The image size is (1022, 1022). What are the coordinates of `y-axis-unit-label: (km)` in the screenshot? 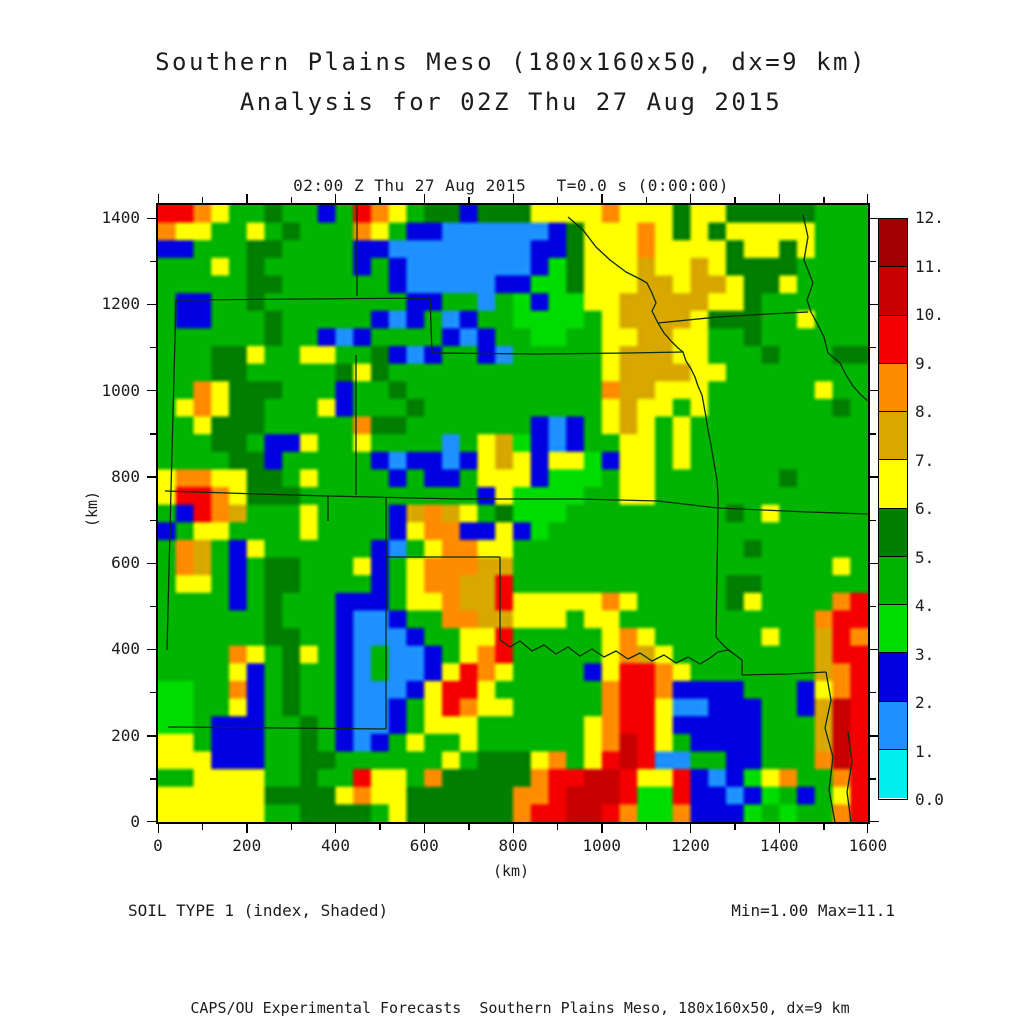 It's located at (92, 509).